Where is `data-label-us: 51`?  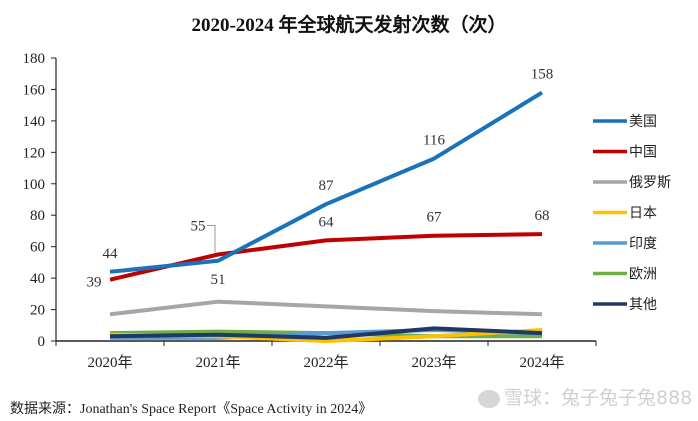 data-label-us: 51 is located at coordinates (218, 280).